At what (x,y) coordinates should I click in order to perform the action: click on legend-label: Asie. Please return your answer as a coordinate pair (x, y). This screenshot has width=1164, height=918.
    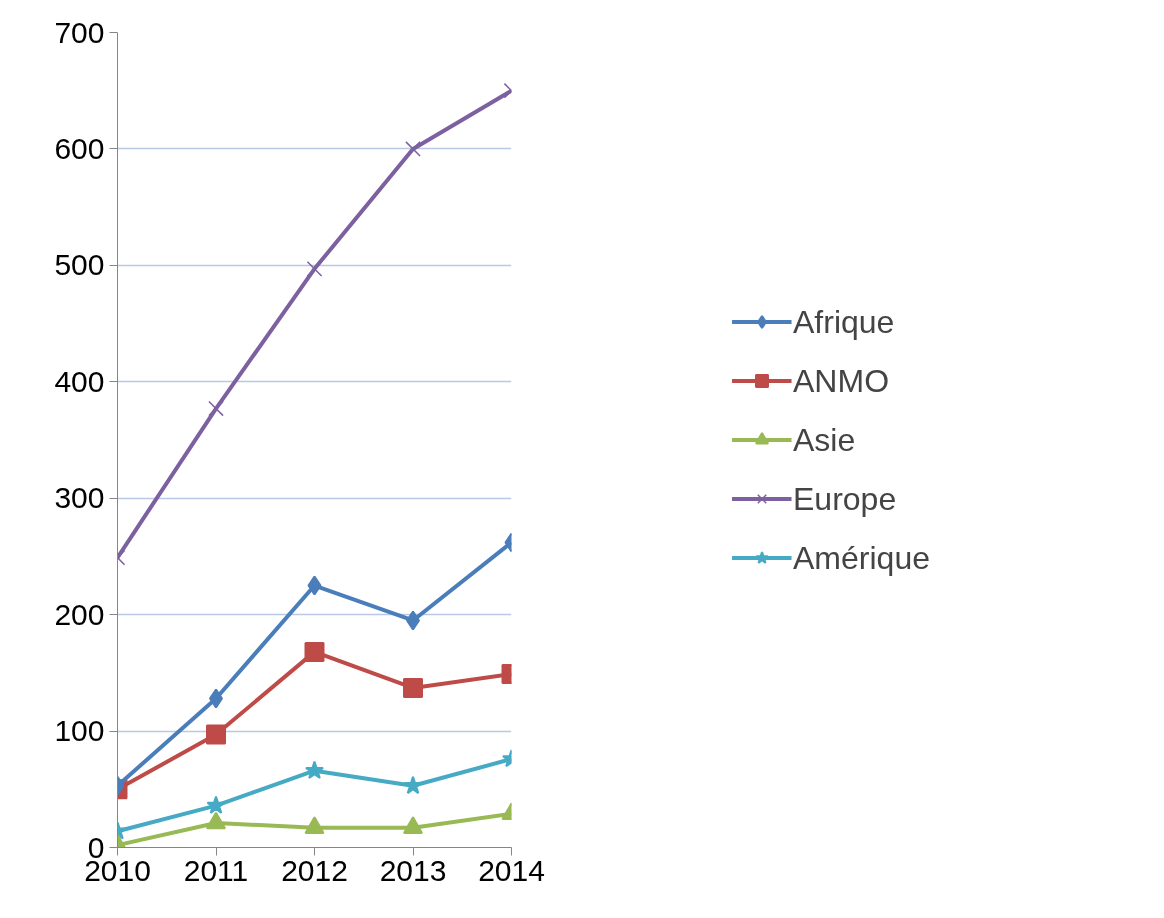
    Looking at the image, I should click on (824, 439).